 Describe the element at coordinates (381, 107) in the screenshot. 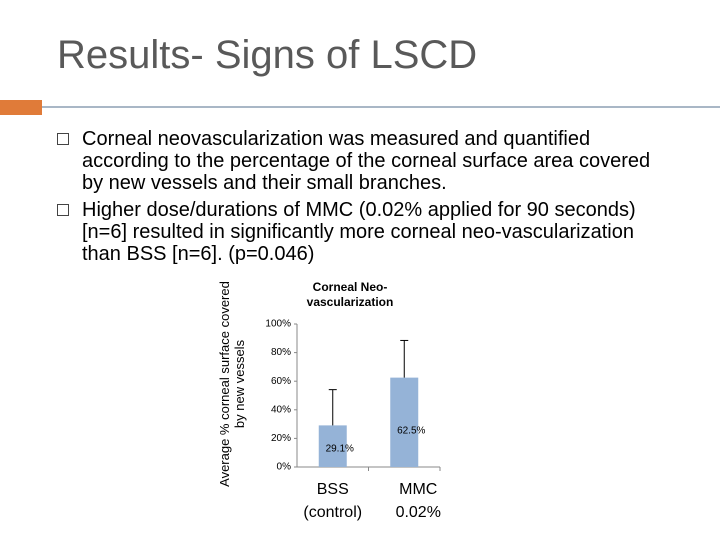

I see `header-rule` at that location.